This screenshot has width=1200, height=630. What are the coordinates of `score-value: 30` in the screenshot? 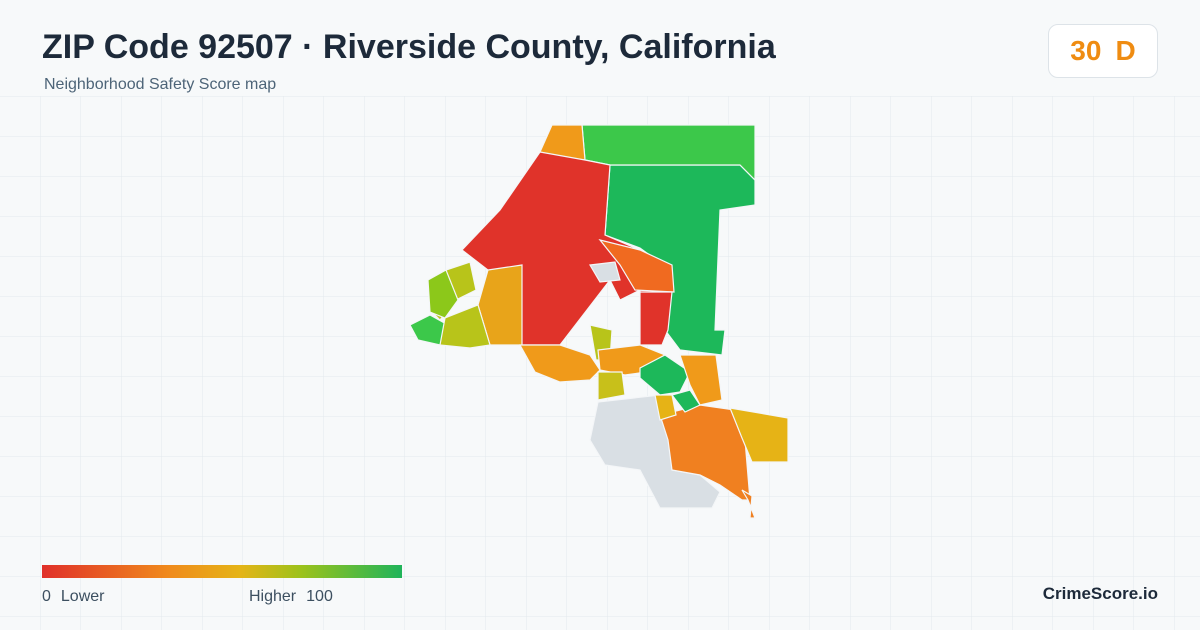 It's located at (1086, 50).